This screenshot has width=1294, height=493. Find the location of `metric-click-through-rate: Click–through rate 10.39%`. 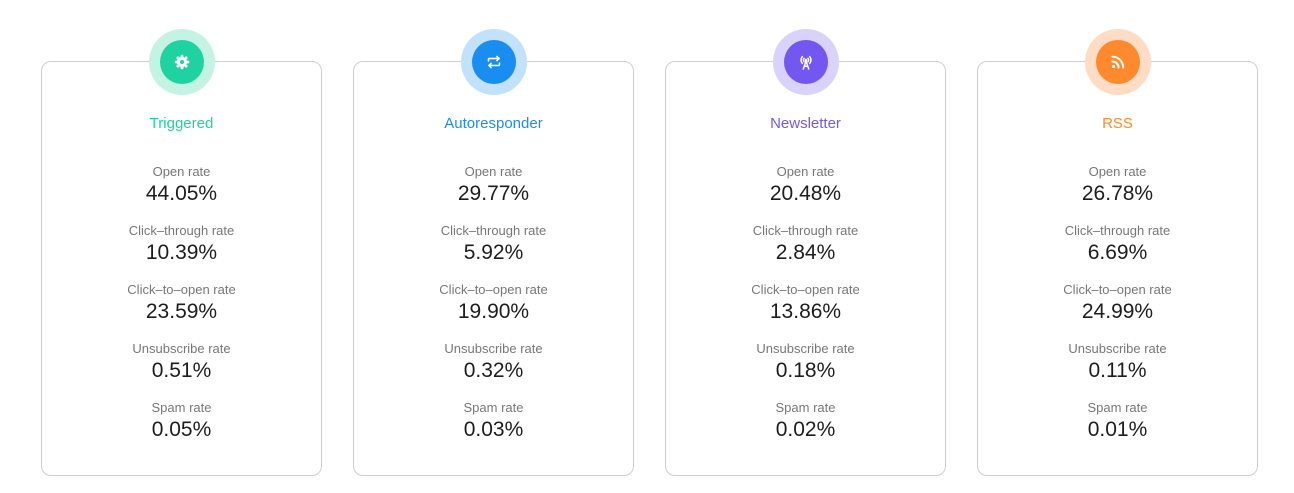

metric-click-through-rate: Click–through rate 10.39% is located at coordinates (181, 251).